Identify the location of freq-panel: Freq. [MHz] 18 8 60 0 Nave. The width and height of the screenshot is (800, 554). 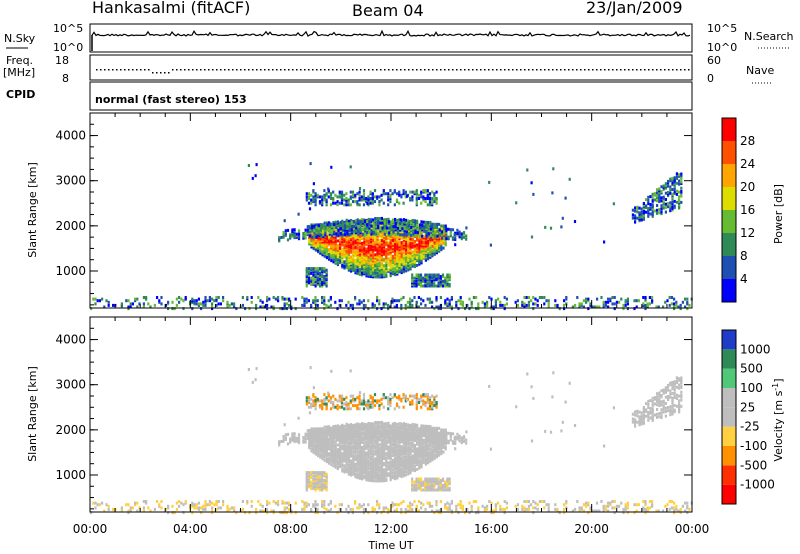
(388, 69).